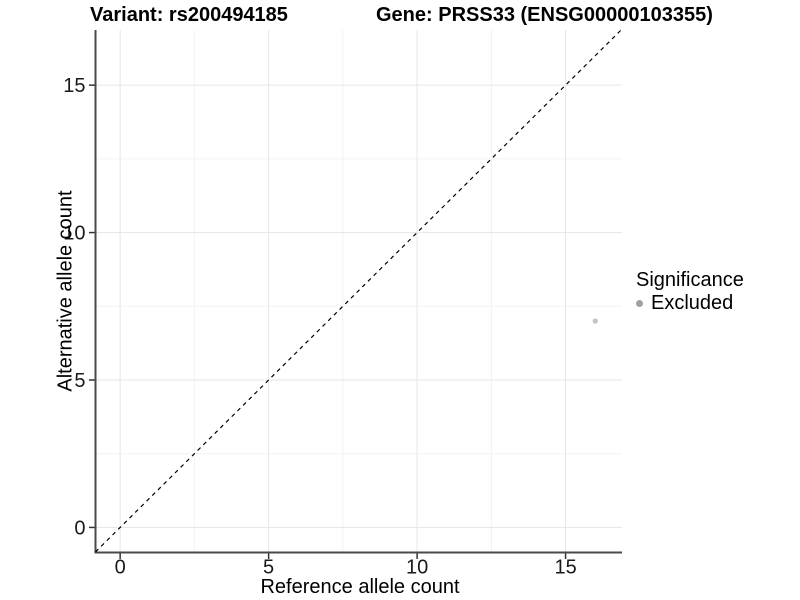 The height and width of the screenshot is (600, 800). What do you see at coordinates (595, 321) in the screenshot?
I see `data-point` at bounding box center [595, 321].